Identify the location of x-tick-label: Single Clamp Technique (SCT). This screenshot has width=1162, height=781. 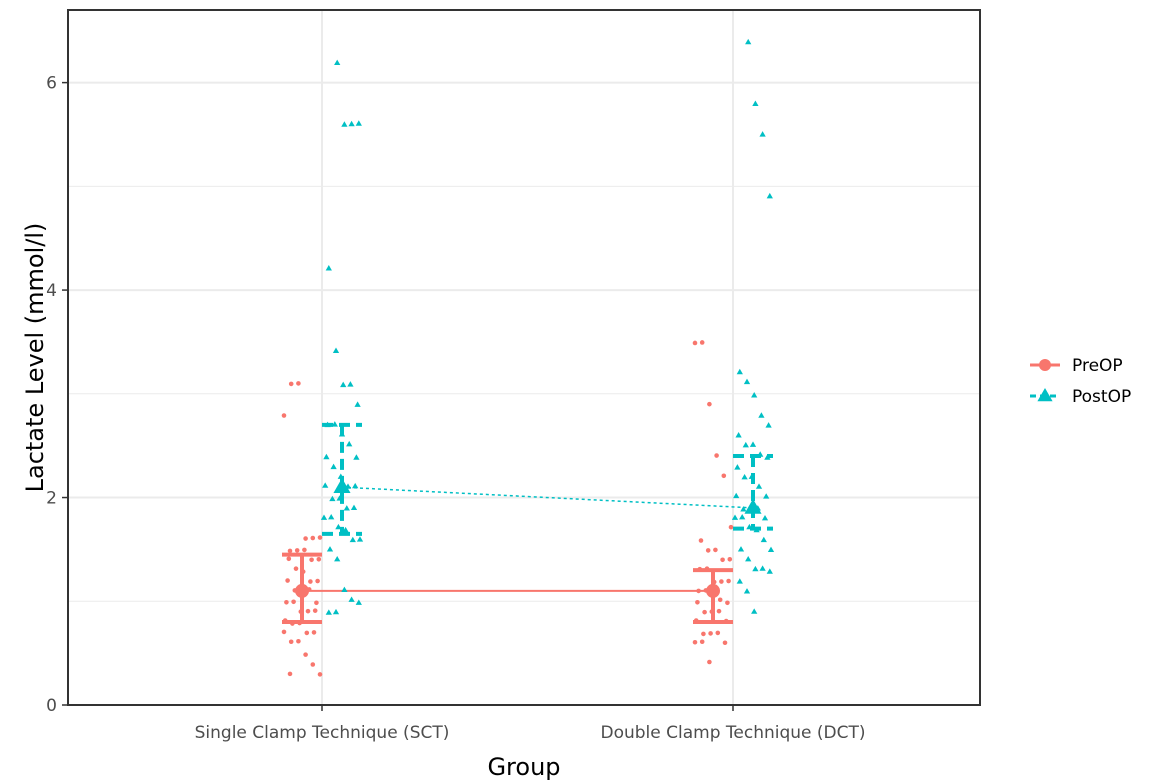
(322, 733).